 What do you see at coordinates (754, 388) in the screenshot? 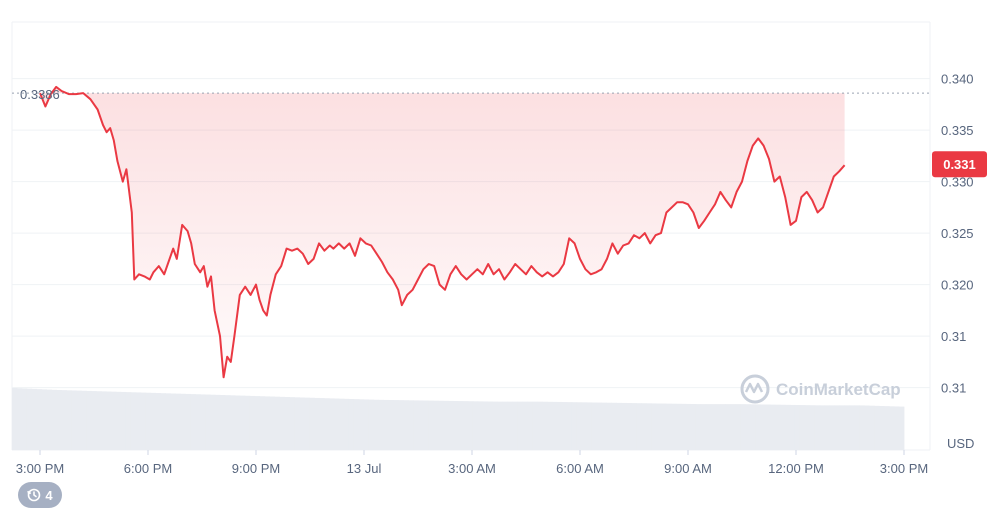
I see `coinmarketcap-logo-wave` at bounding box center [754, 388].